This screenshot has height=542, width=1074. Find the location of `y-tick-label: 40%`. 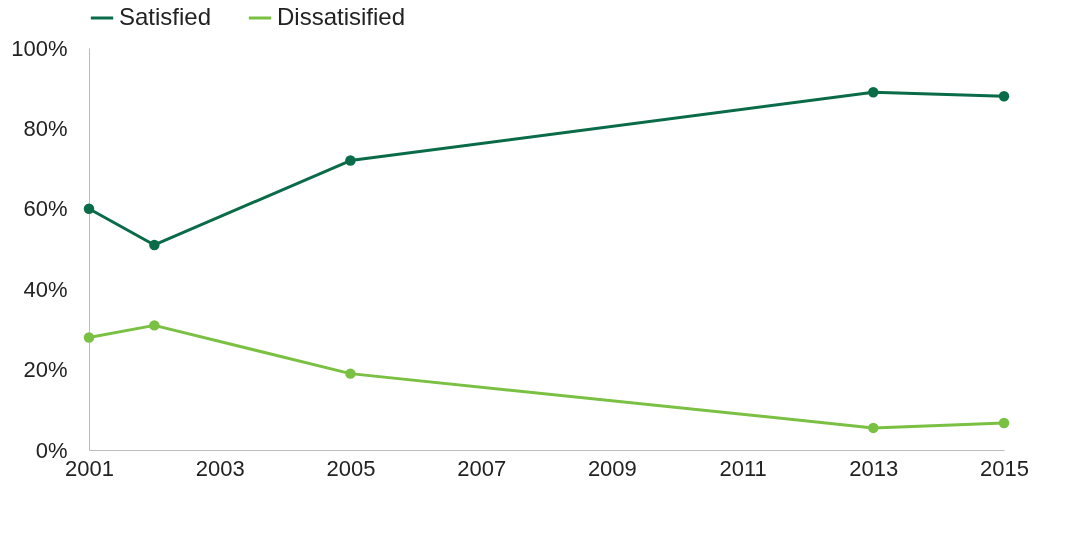

y-tick-label: 40% is located at coordinates (45, 289).